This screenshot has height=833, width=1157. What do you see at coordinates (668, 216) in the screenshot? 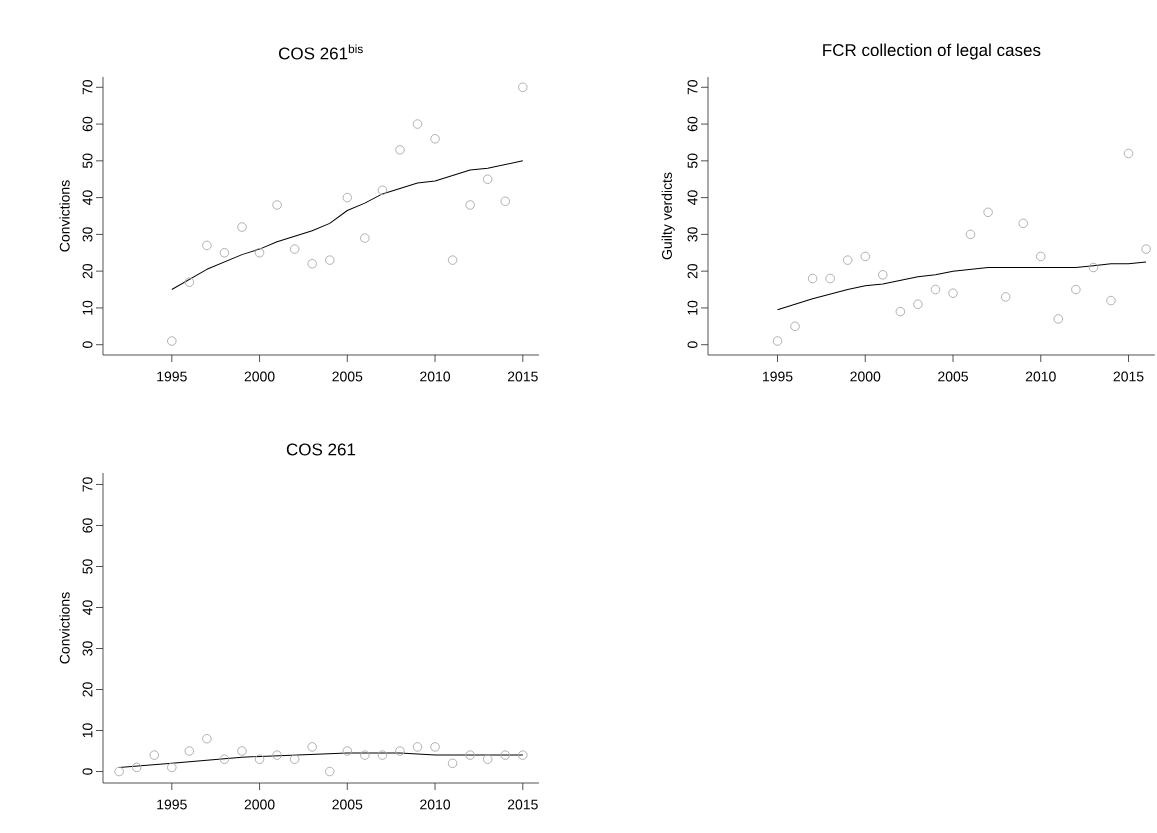
I see `y-axis-title: Guilty verdicts` at bounding box center [668, 216].